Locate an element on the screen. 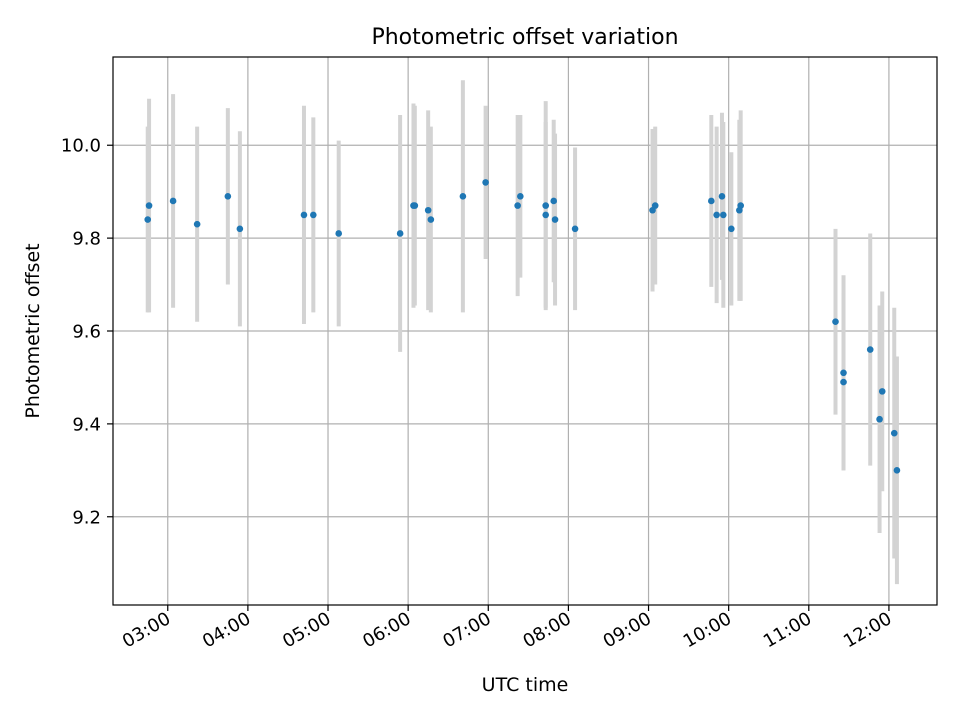 Image resolution: width=960 pixels, height=724 pixels. y-tick-label: 9.6 is located at coordinates (86, 332).